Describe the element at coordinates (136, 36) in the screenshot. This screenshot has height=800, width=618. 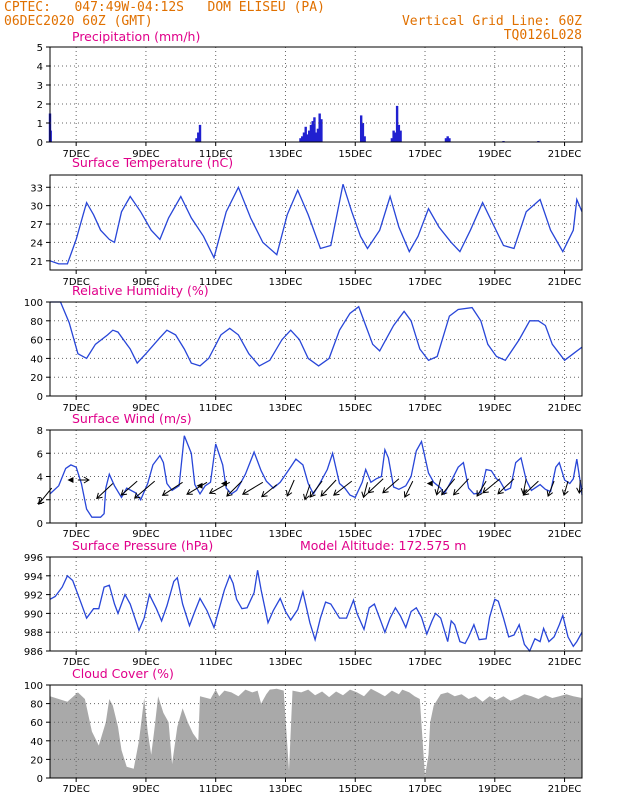
I see `panel-title: Precipitation (mm/h)` at that location.